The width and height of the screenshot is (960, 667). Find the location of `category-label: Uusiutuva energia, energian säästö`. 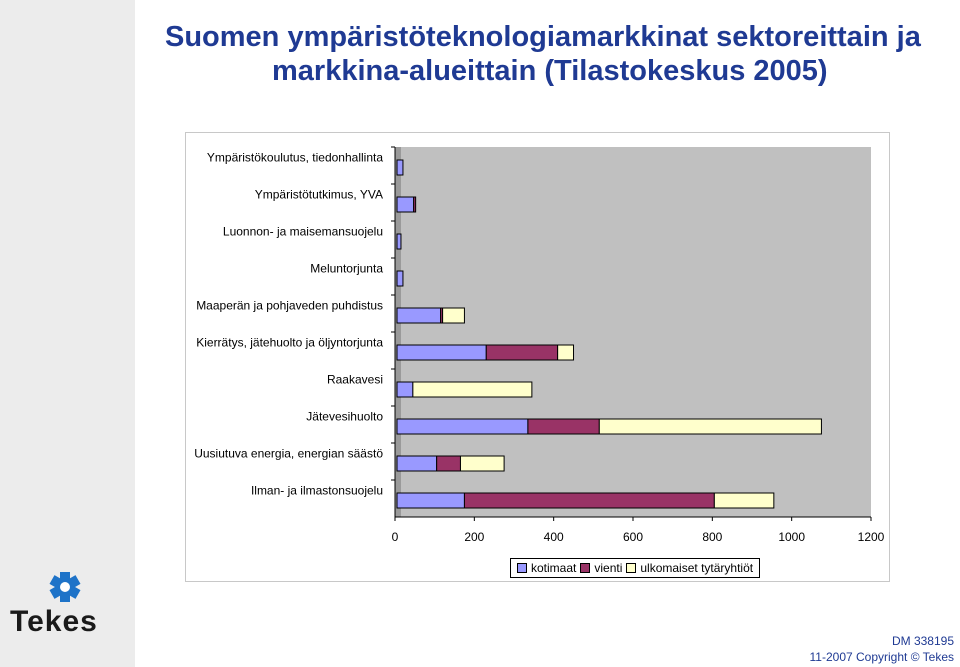

category-label: Uusiutuva energia, energian säästö is located at coordinates (288, 454).